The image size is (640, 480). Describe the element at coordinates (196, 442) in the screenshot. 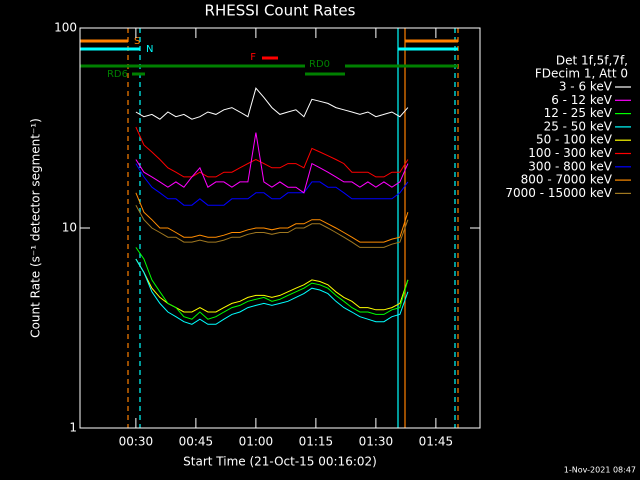

I see `x-tick-label: 00:45` at that location.